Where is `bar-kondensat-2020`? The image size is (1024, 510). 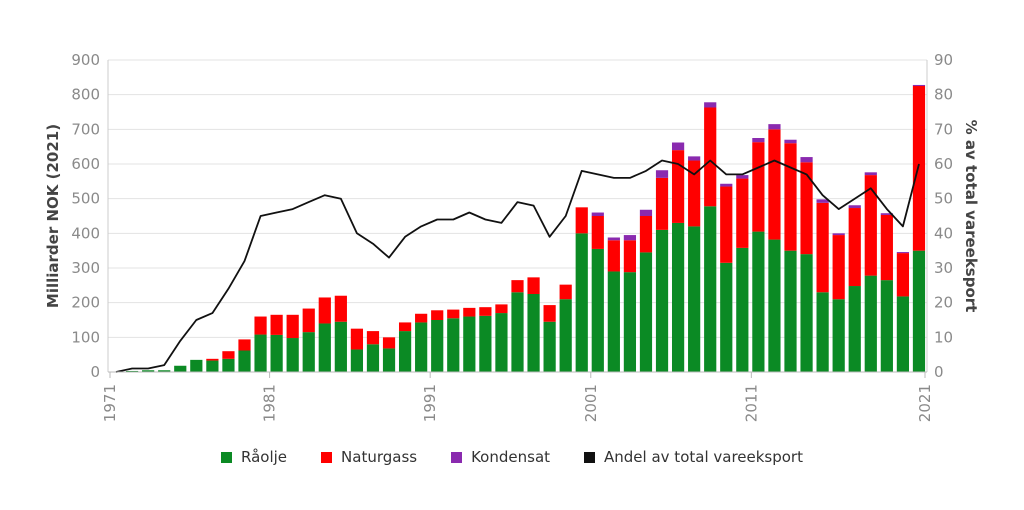 bar-kondensat-2020 is located at coordinates (903, 253).